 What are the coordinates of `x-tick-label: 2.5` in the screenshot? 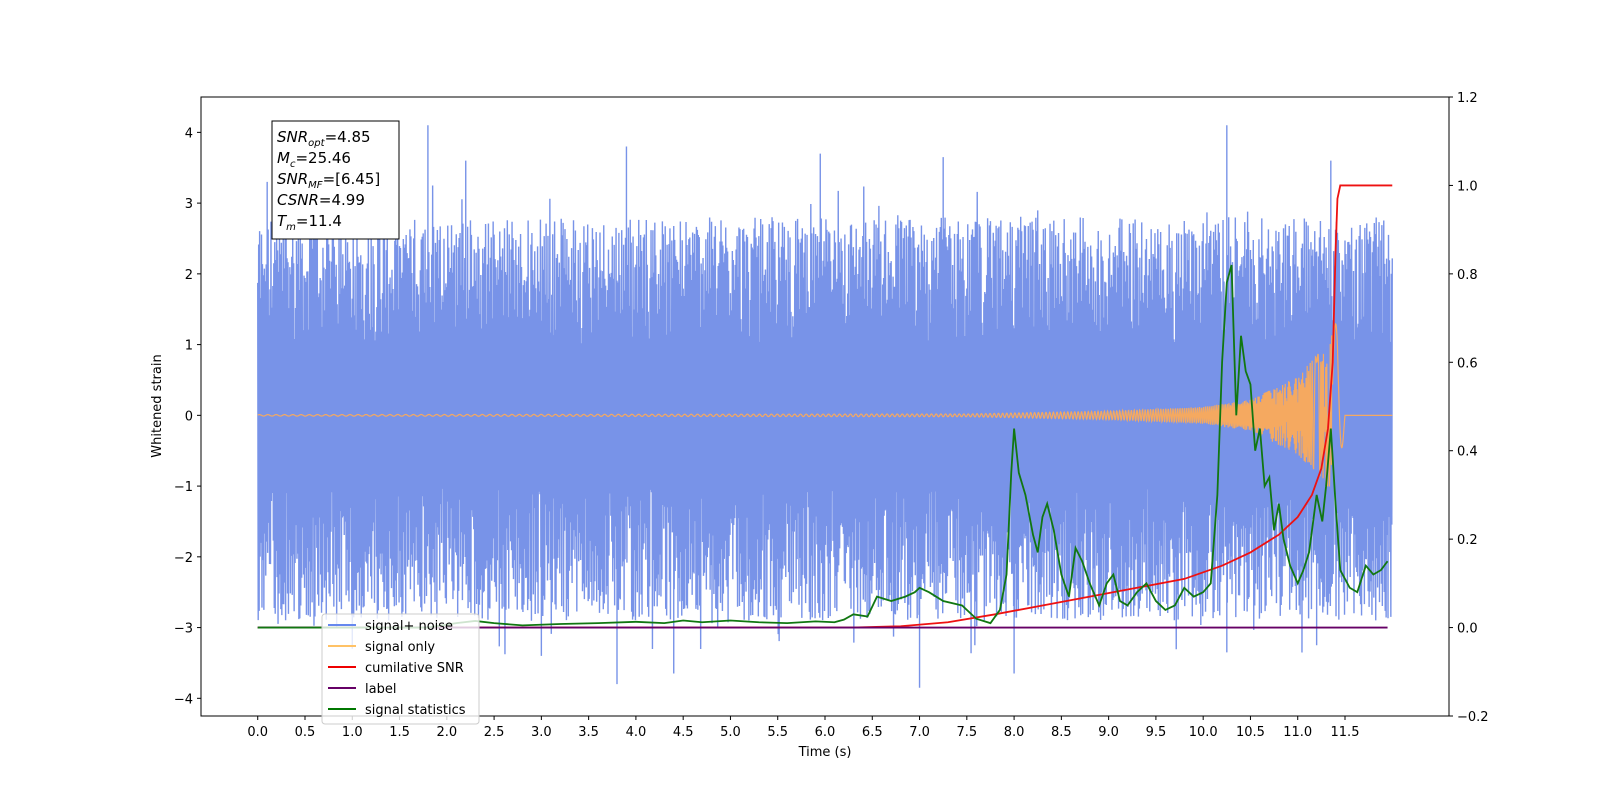 It's located at (494, 732).